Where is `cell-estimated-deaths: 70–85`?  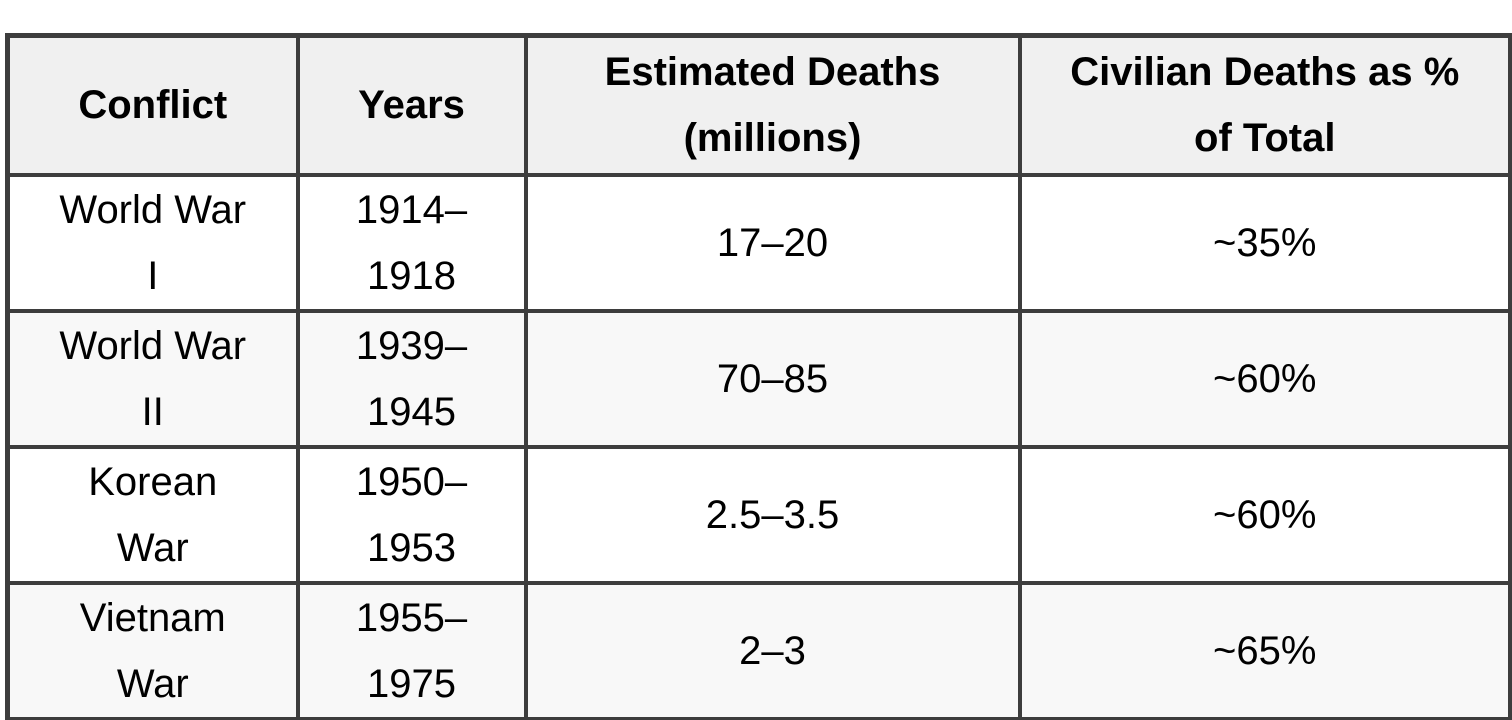
cell-estimated-deaths: 70–85 is located at coordinates (772, 378).